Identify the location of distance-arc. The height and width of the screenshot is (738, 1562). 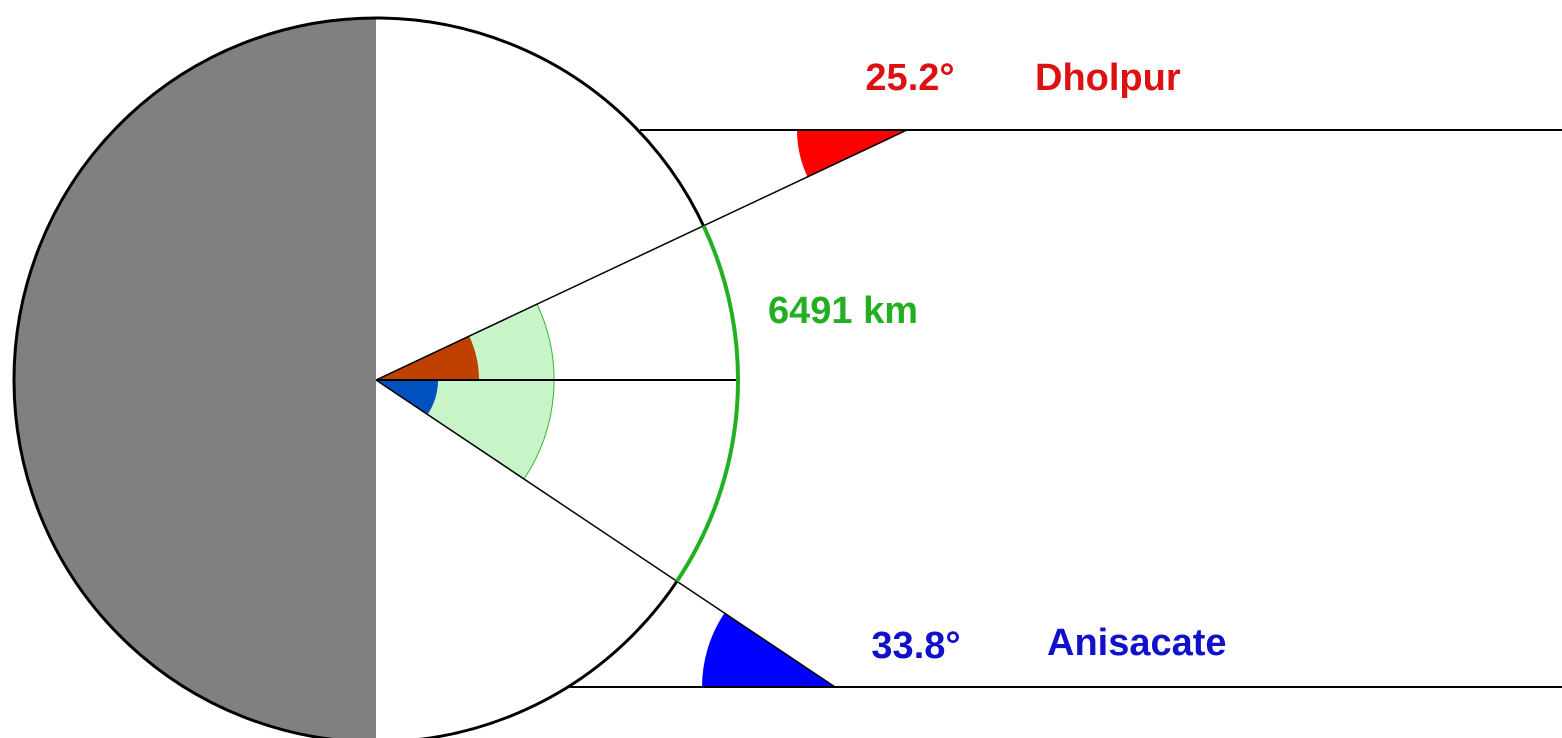
(708, 404).